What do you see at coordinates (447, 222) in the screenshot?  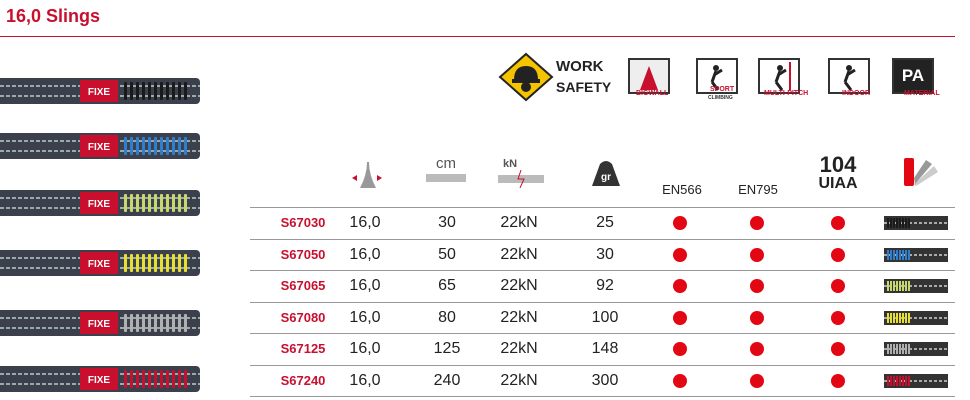 I see `cell: 30` at bounding box center [447, 222].